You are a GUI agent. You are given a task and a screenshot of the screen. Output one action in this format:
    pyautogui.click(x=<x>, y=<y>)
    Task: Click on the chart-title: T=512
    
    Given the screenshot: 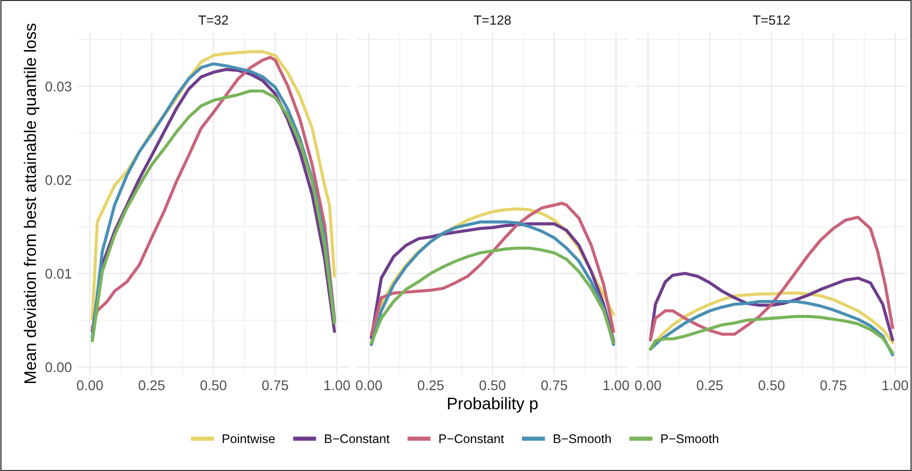 What is the action you would take?
    pyautogui.click(x=771, y=20)
    